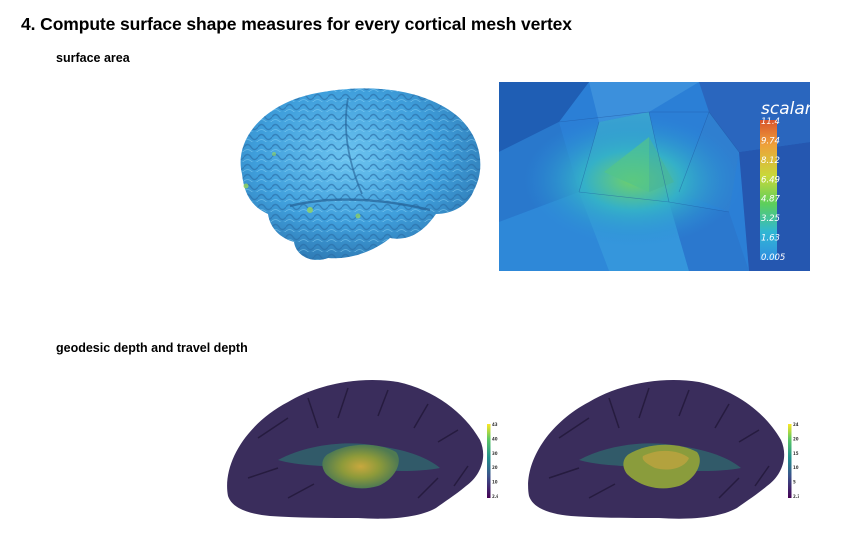  I want to click on colorbar-title: scalar, so click(785, 109).